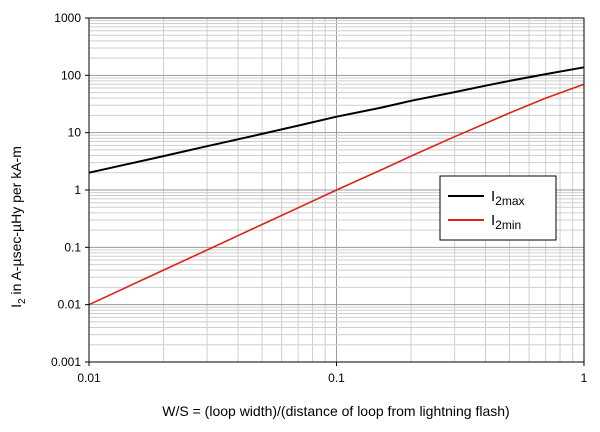 The image size is (600, 432). I want to click on legend: I2max I2min, so click(498, 208).